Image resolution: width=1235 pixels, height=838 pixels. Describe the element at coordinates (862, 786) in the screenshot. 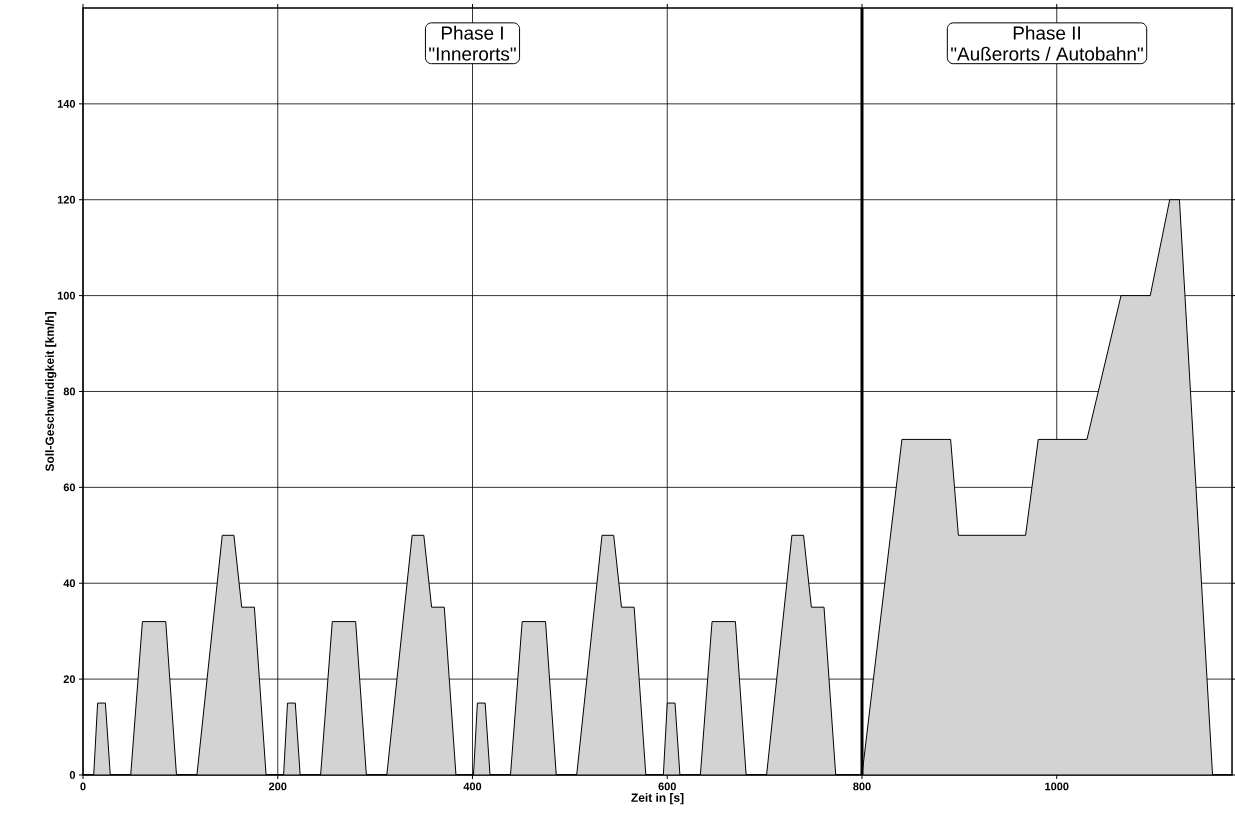

I see `x-tick-label: 800` at that location.